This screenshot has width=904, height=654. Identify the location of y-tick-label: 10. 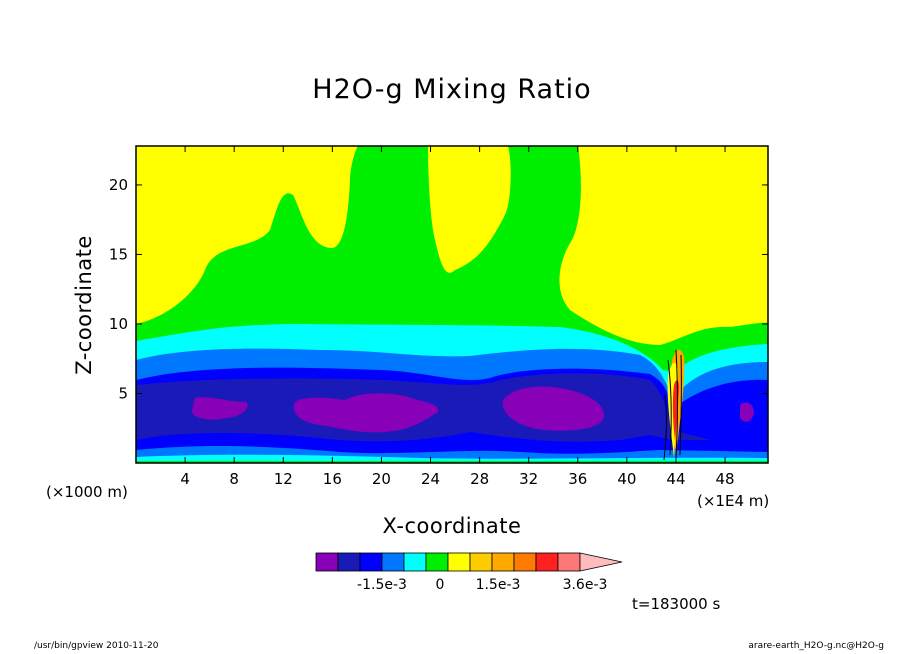
(118, 324).